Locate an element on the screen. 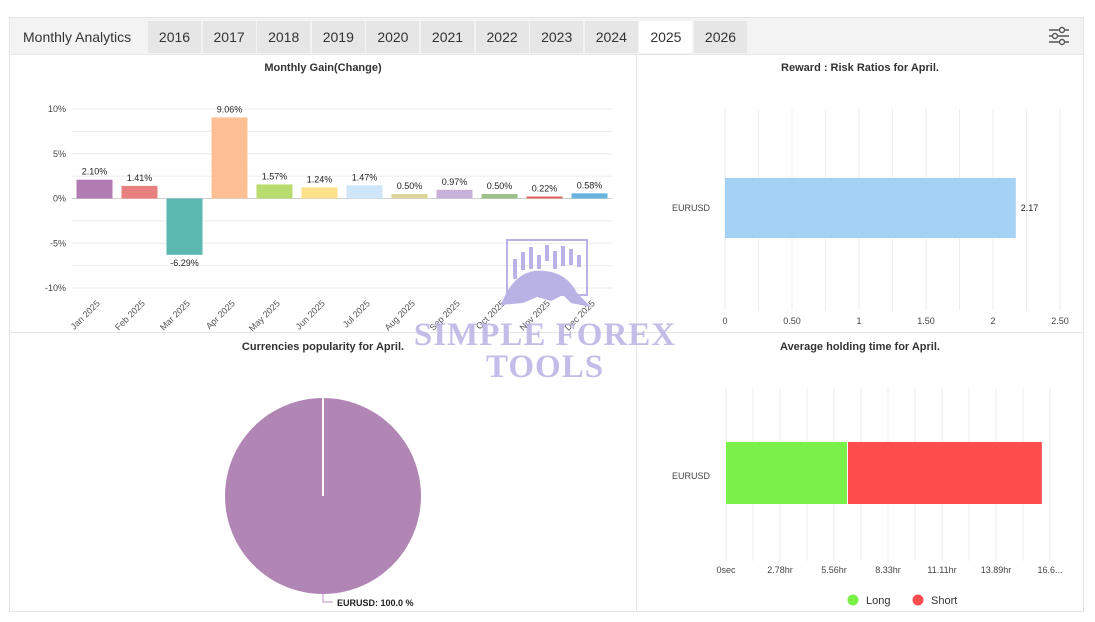 The height and width of the screenshot is (622, 1095). bar-value-label: 2.17 is located at coordinates (1030, 208).